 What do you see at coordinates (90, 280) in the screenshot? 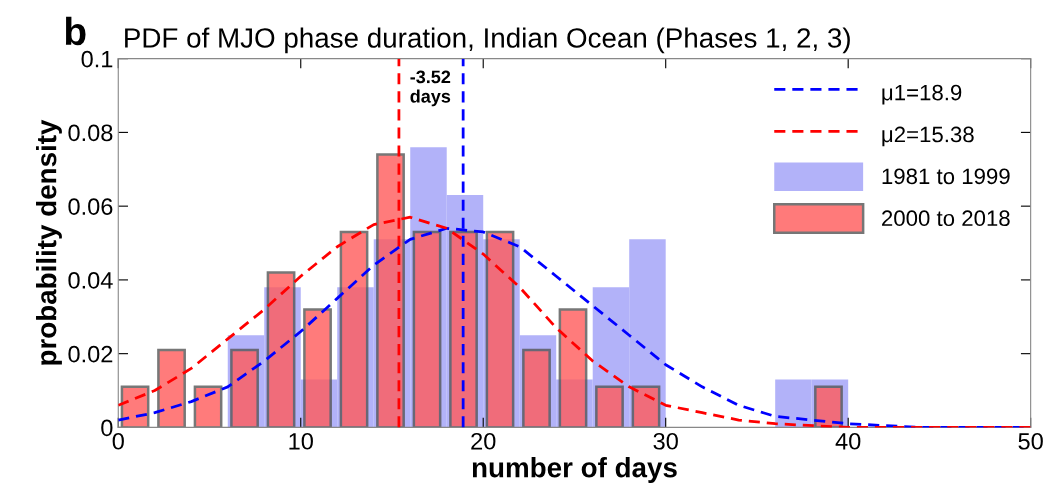
I see `y-tick-label: 0.04` at bounding box center [90, 280].